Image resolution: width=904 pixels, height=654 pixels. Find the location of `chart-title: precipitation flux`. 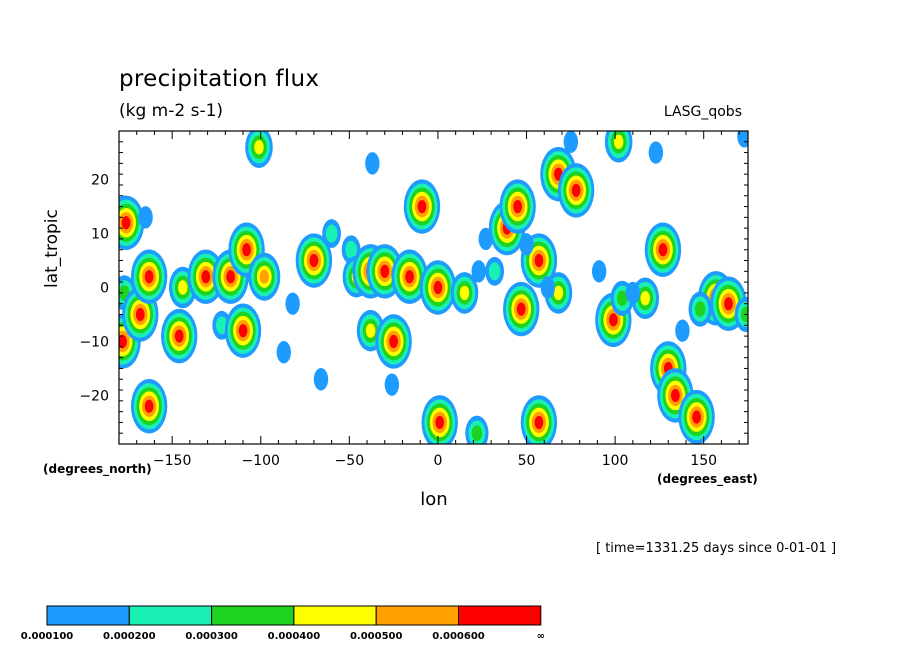

chart-title: precipitation flux is located at coordinates (219, 79).